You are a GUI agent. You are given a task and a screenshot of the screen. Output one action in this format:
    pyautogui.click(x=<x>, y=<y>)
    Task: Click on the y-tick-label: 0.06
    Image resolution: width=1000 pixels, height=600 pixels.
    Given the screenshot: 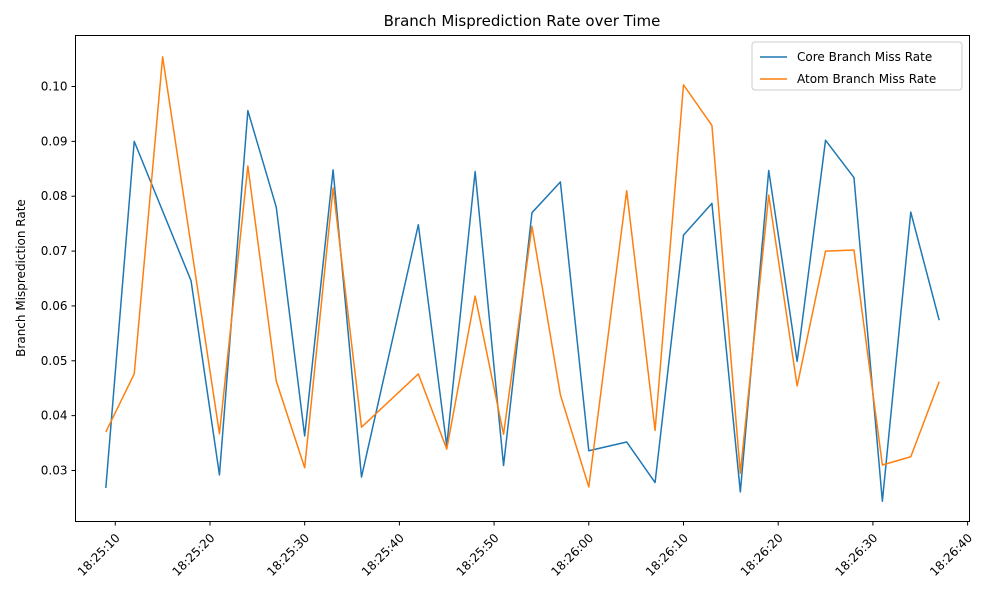 What is the action you would take?
    pyautogui.click(x=54, y=306)
    